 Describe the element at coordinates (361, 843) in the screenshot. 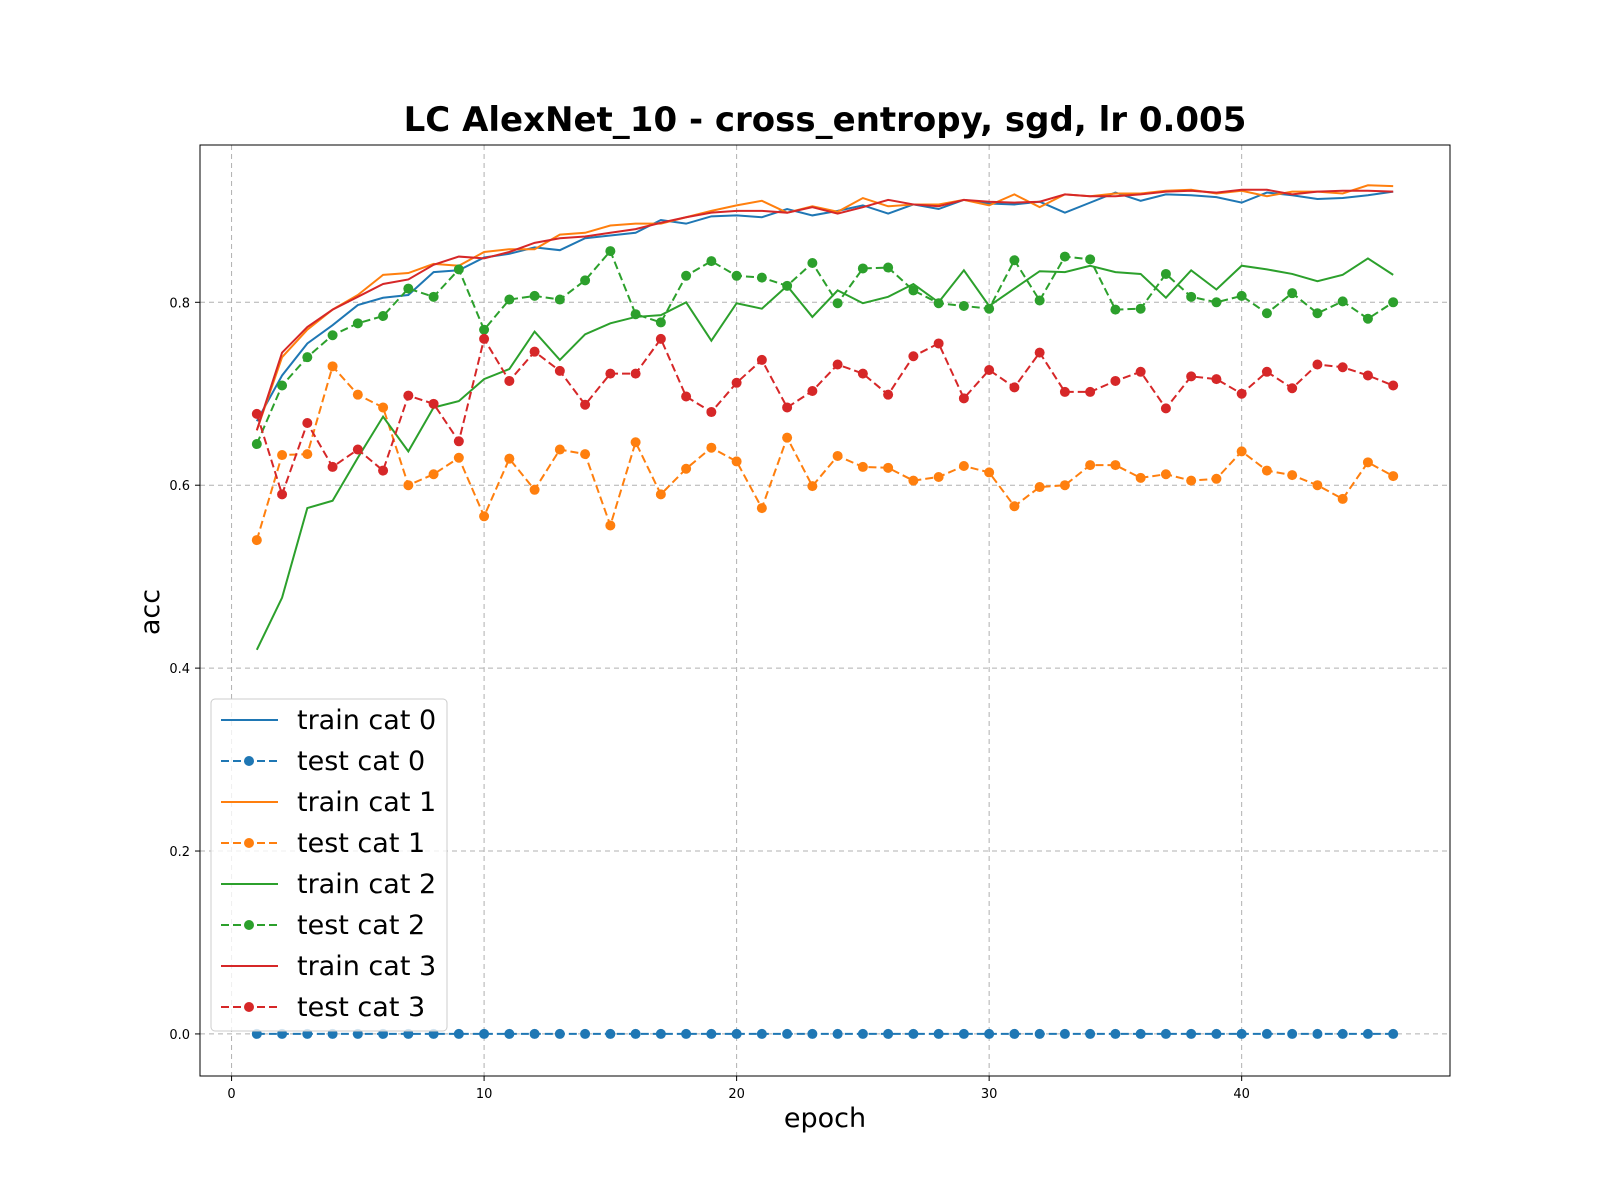

I see `legend-label: test cat 1` at that location.